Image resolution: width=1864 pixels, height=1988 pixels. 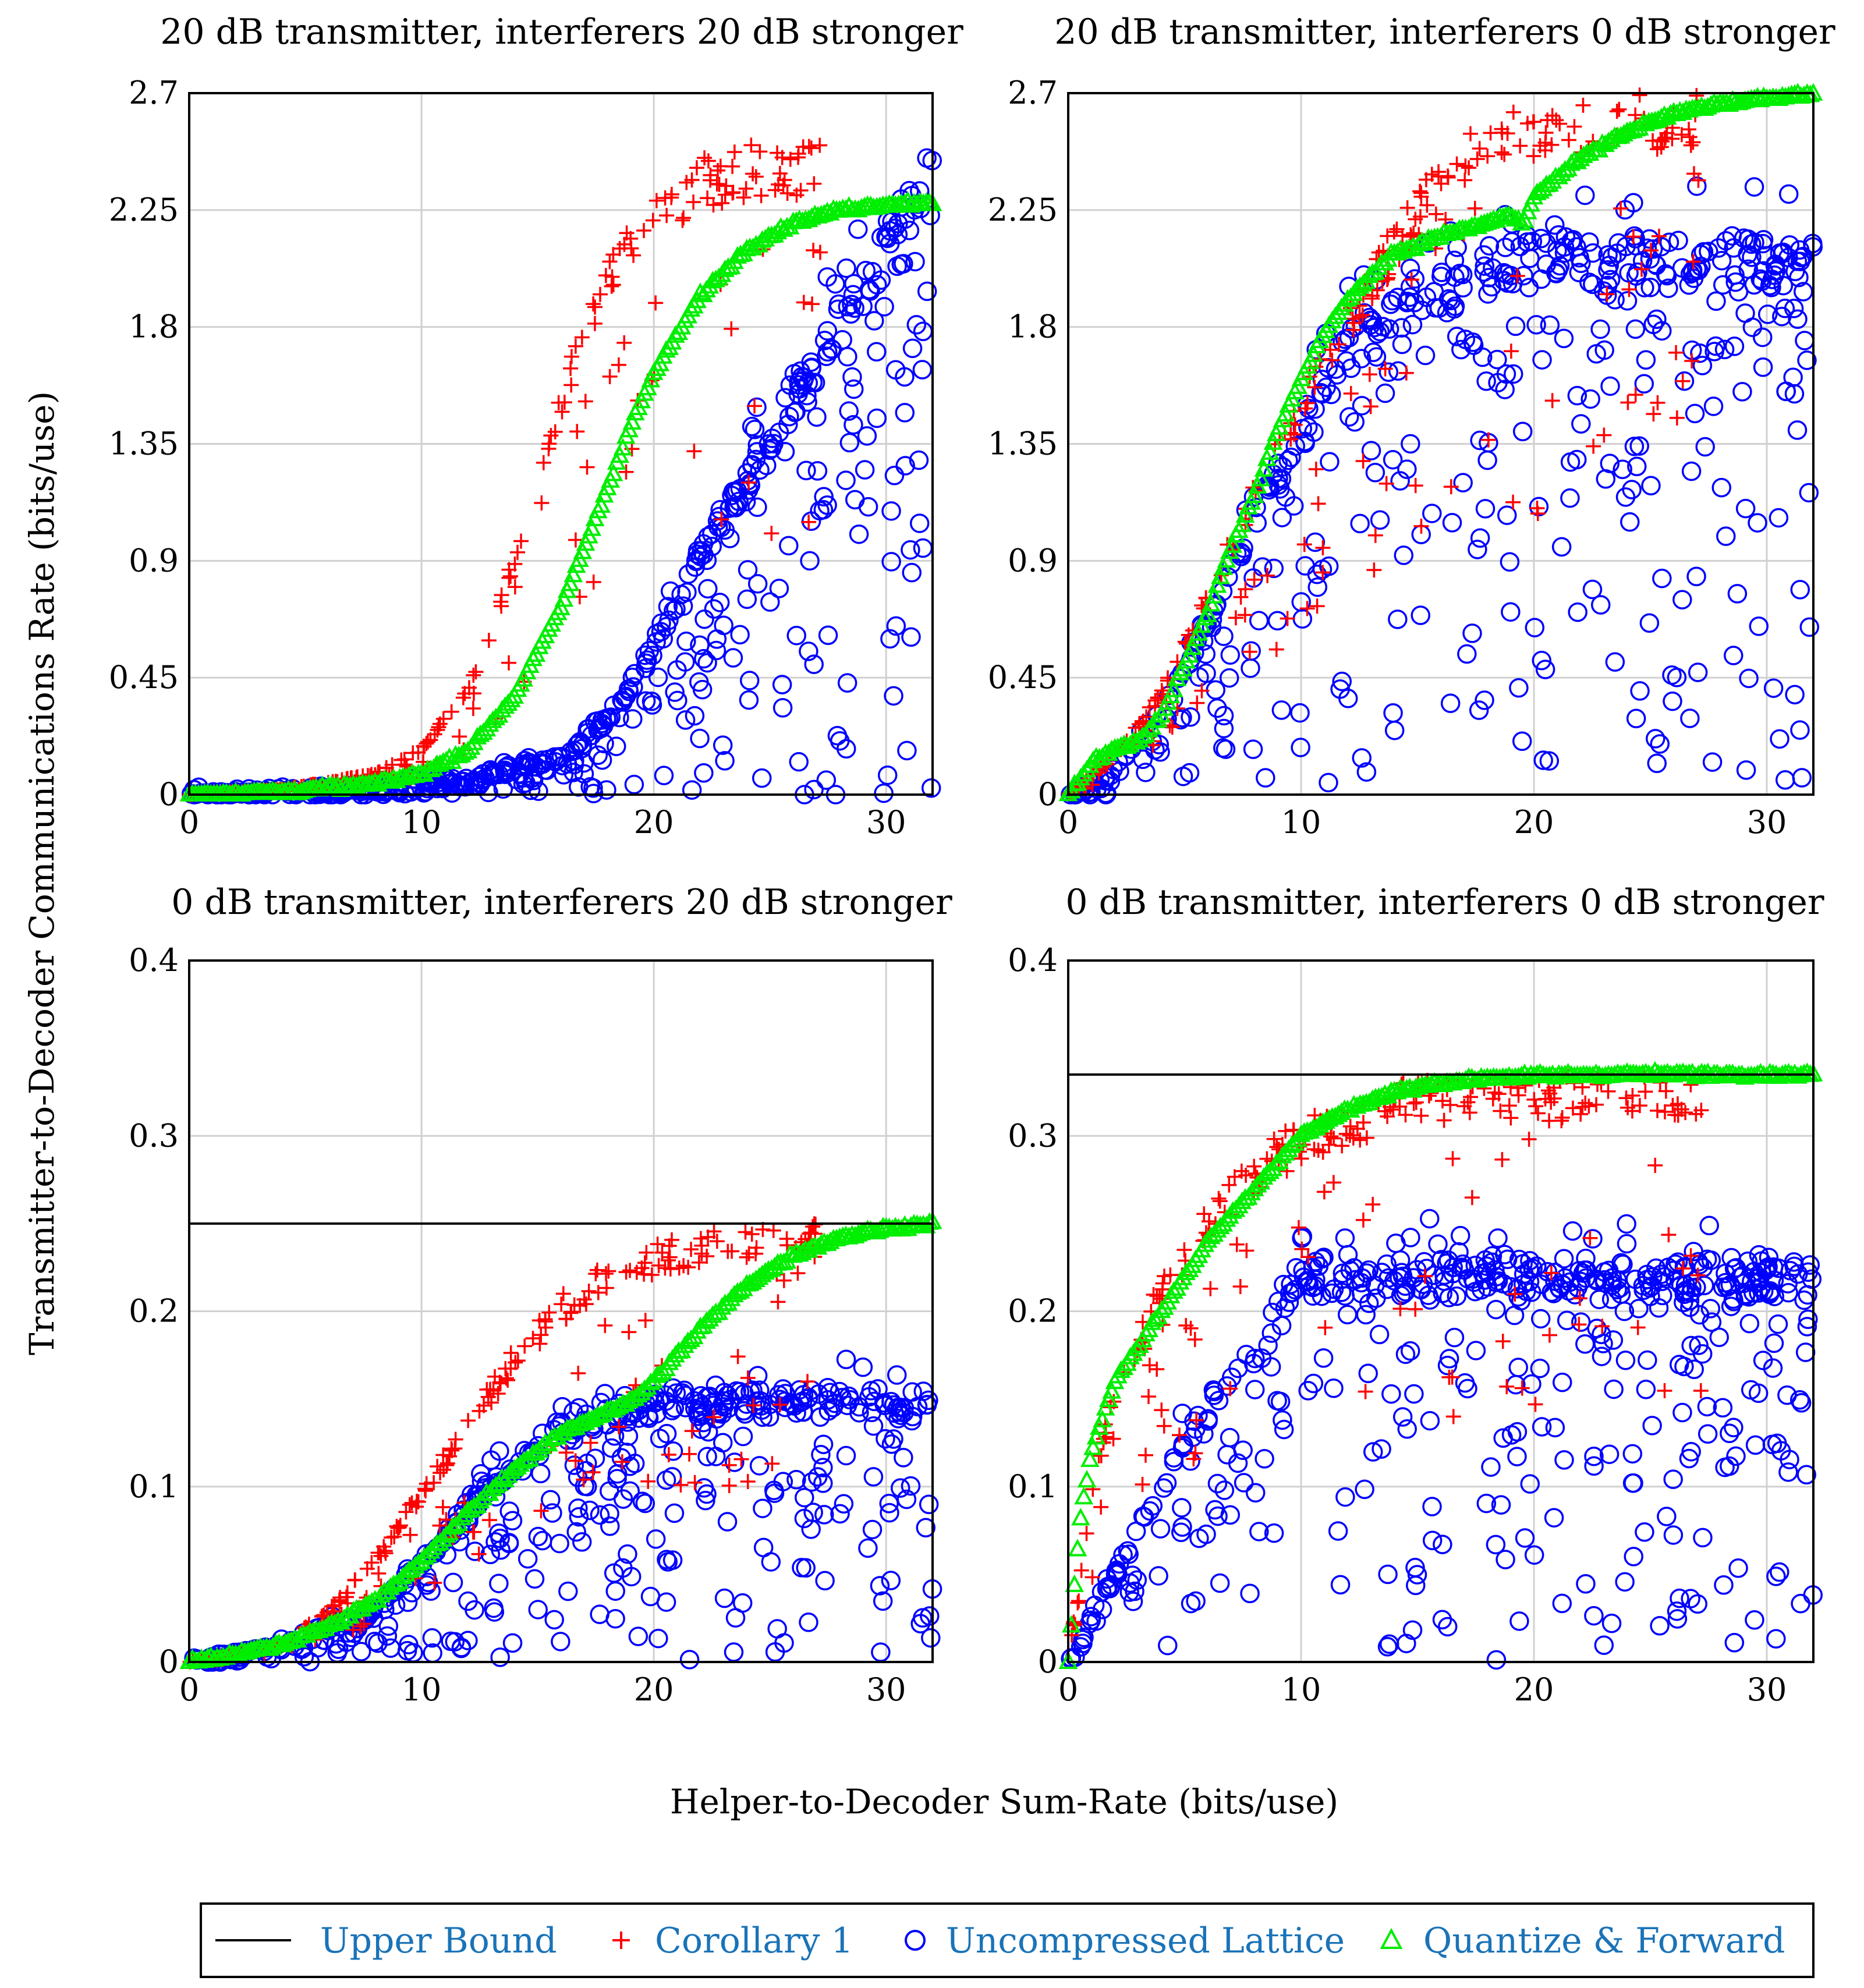 I want to click on x-tick-label: 30, so click(x=1767, y=1689).